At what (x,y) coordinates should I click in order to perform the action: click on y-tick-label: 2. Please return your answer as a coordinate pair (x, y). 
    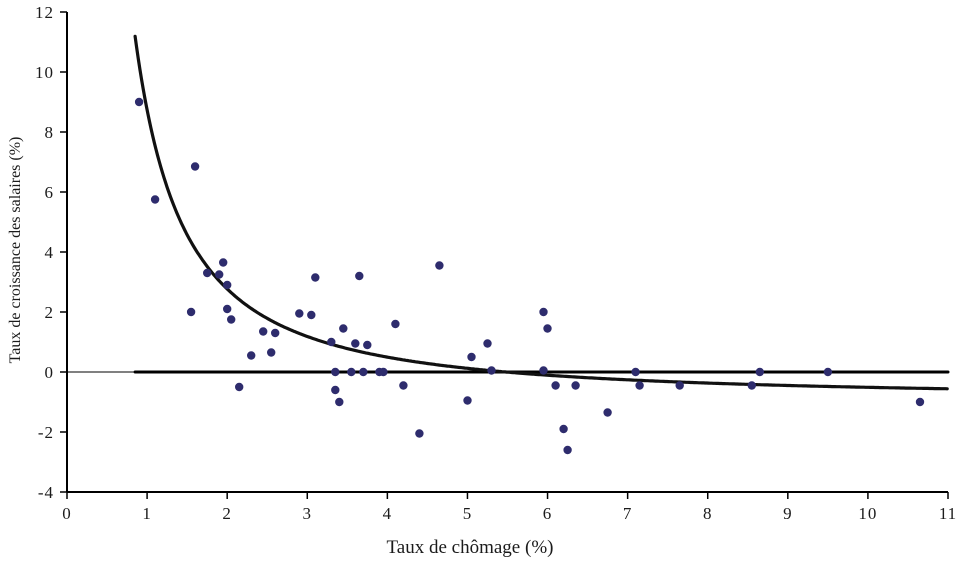
    Looking at the image, I should click on (50, 312).